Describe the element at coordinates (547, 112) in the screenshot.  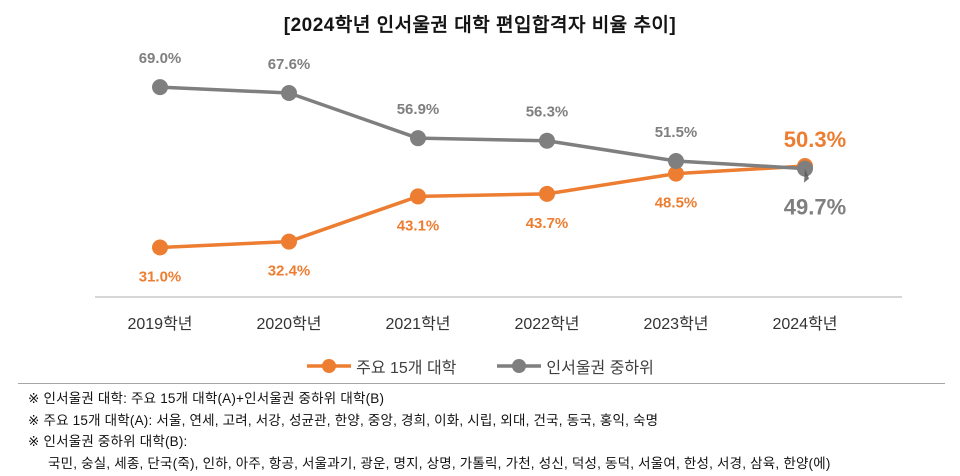
I see `data-label: 56.3%` at that location.